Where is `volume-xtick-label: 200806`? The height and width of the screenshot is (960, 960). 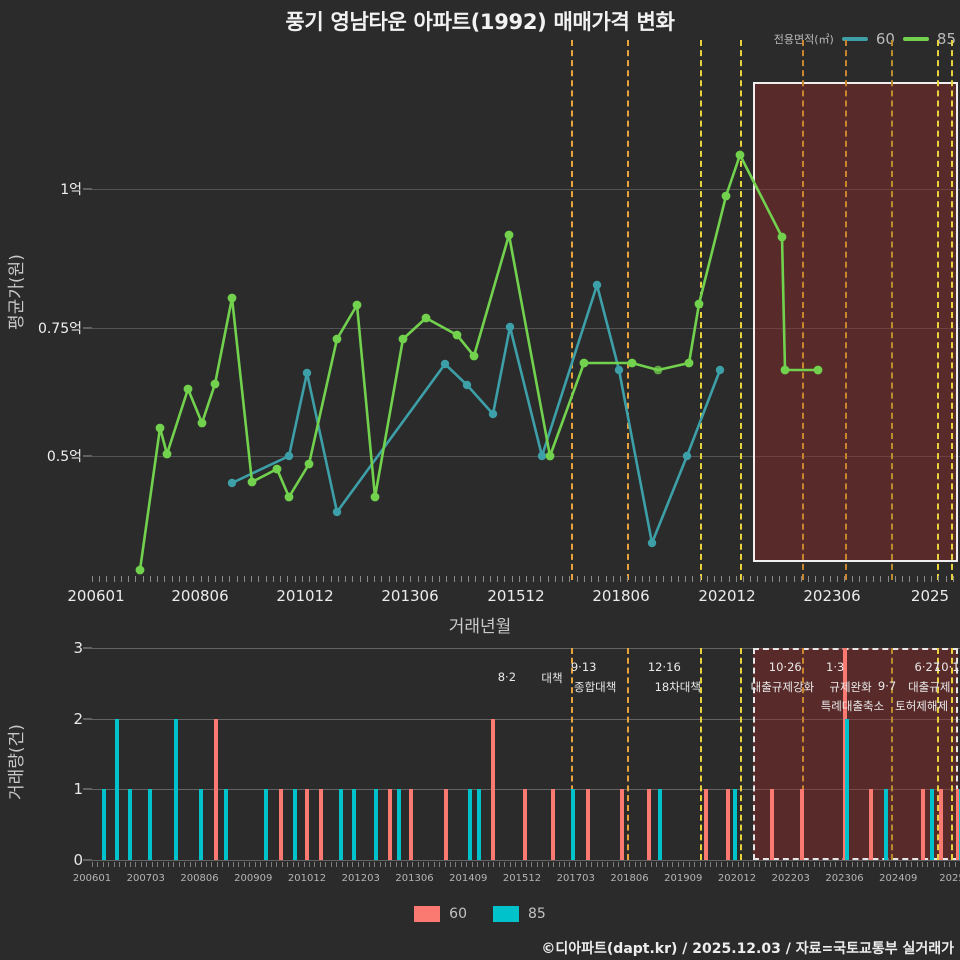
volume-xtick-label: 200806 is located at coordinates (199, 878).